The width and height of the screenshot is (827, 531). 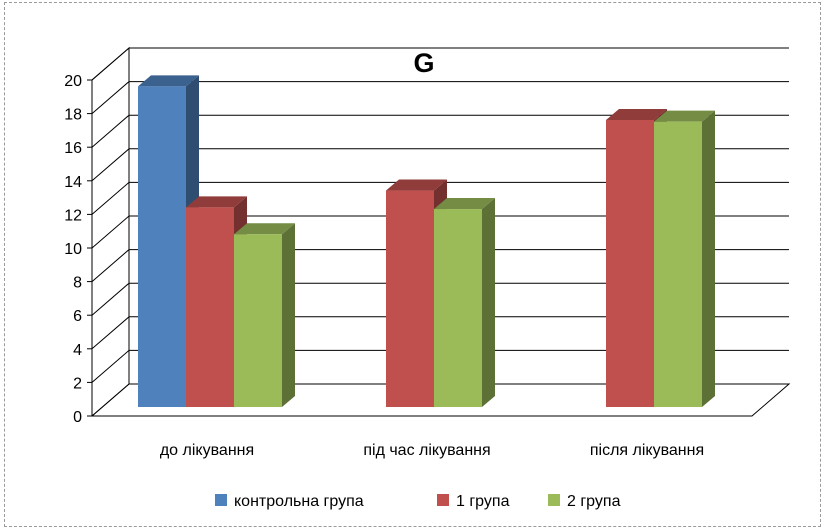 I want to click on y-tick-label: 4, so click(x=77, y=350).